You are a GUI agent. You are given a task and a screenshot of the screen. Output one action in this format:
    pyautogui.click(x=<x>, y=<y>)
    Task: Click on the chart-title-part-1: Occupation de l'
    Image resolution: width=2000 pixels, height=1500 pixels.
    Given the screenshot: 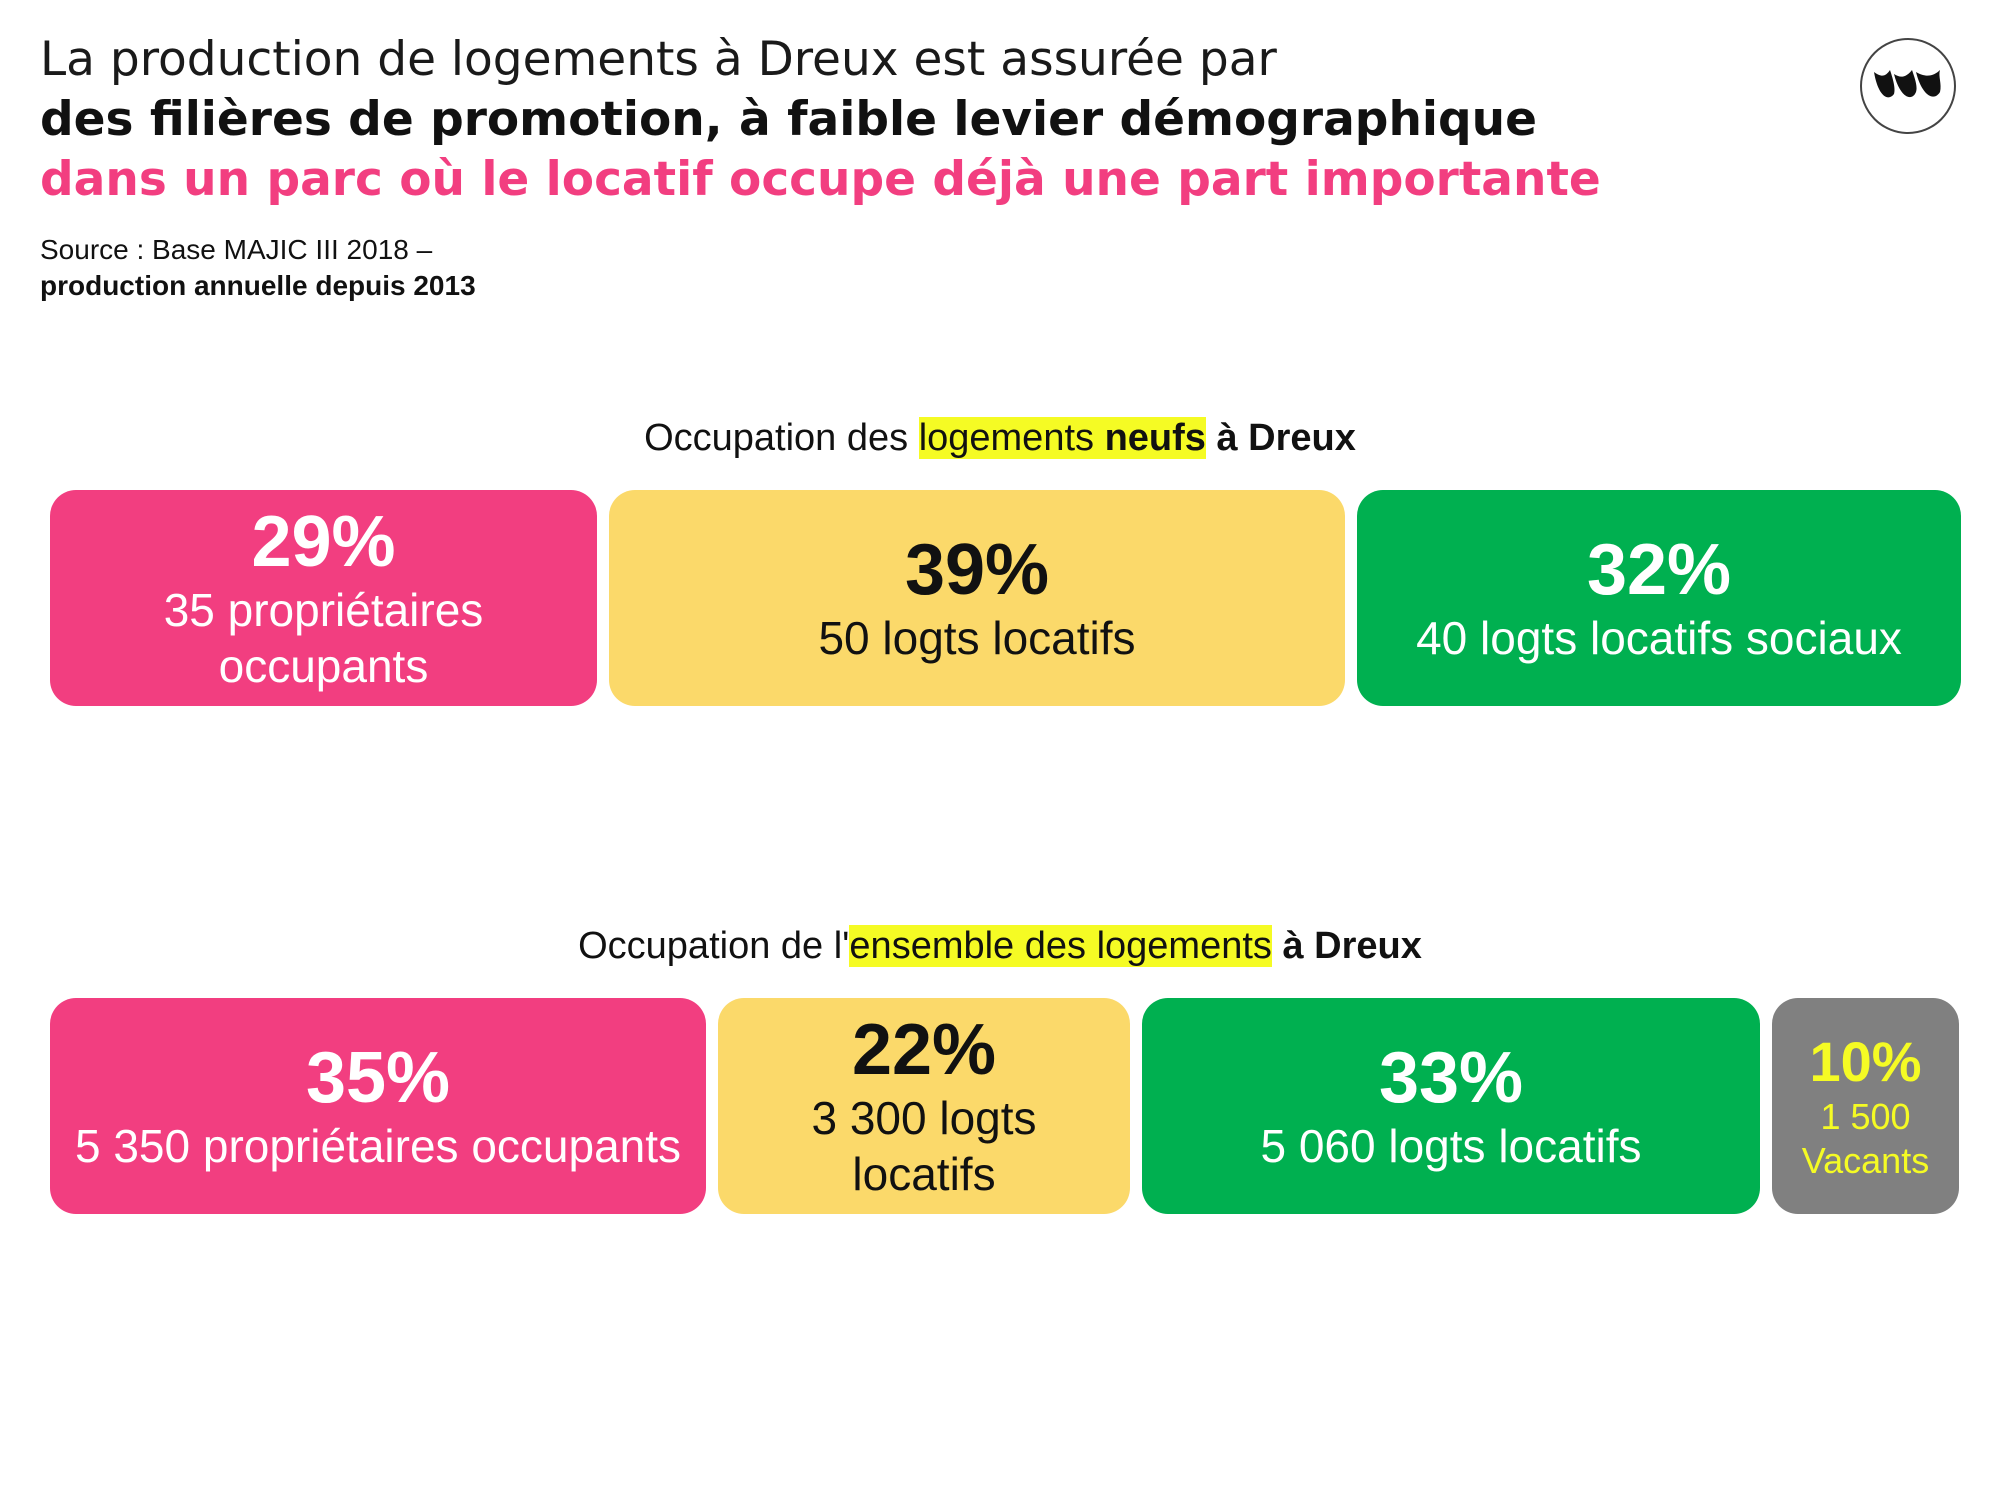 What is the action you would take?
    pyautogui.click(x=714, y=946)
    